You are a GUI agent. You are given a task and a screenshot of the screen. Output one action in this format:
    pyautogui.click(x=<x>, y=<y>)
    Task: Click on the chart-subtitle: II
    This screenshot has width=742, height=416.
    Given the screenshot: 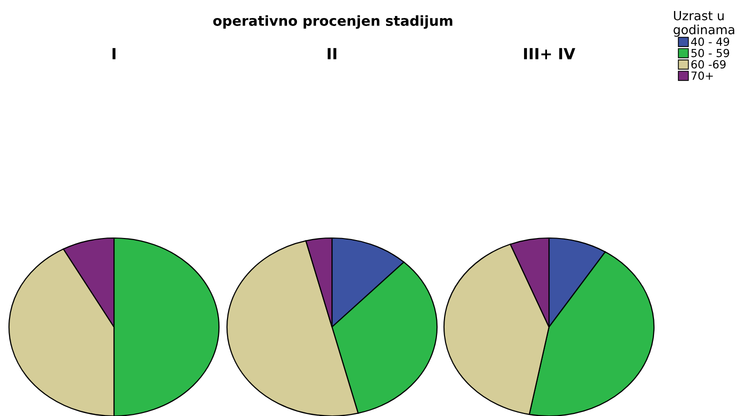 What is the action you would take?
    pyautogui.click(x=332, y=54)
    